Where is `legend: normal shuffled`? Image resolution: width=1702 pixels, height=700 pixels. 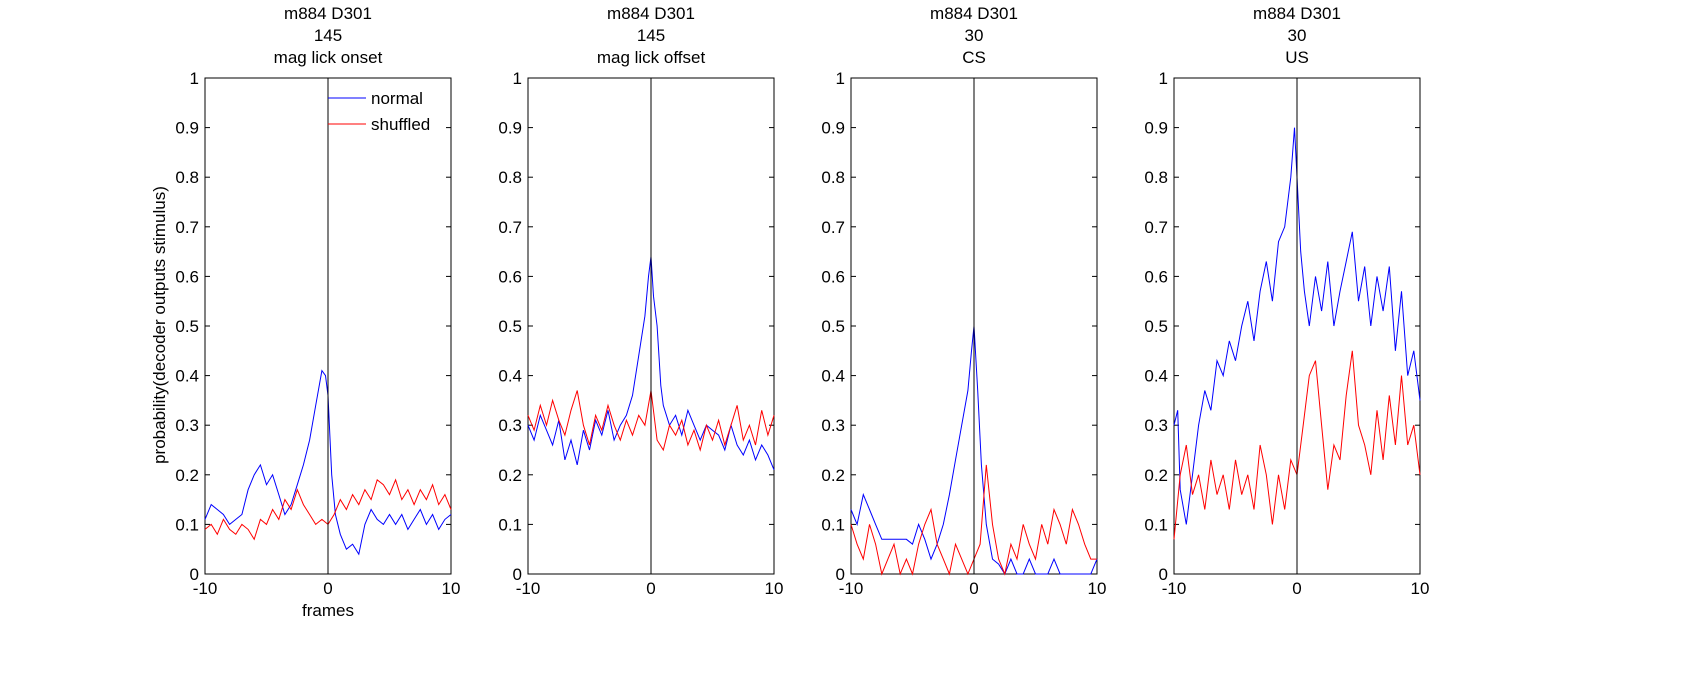
legend: normal shuffled is located at coordinates (379, 111).